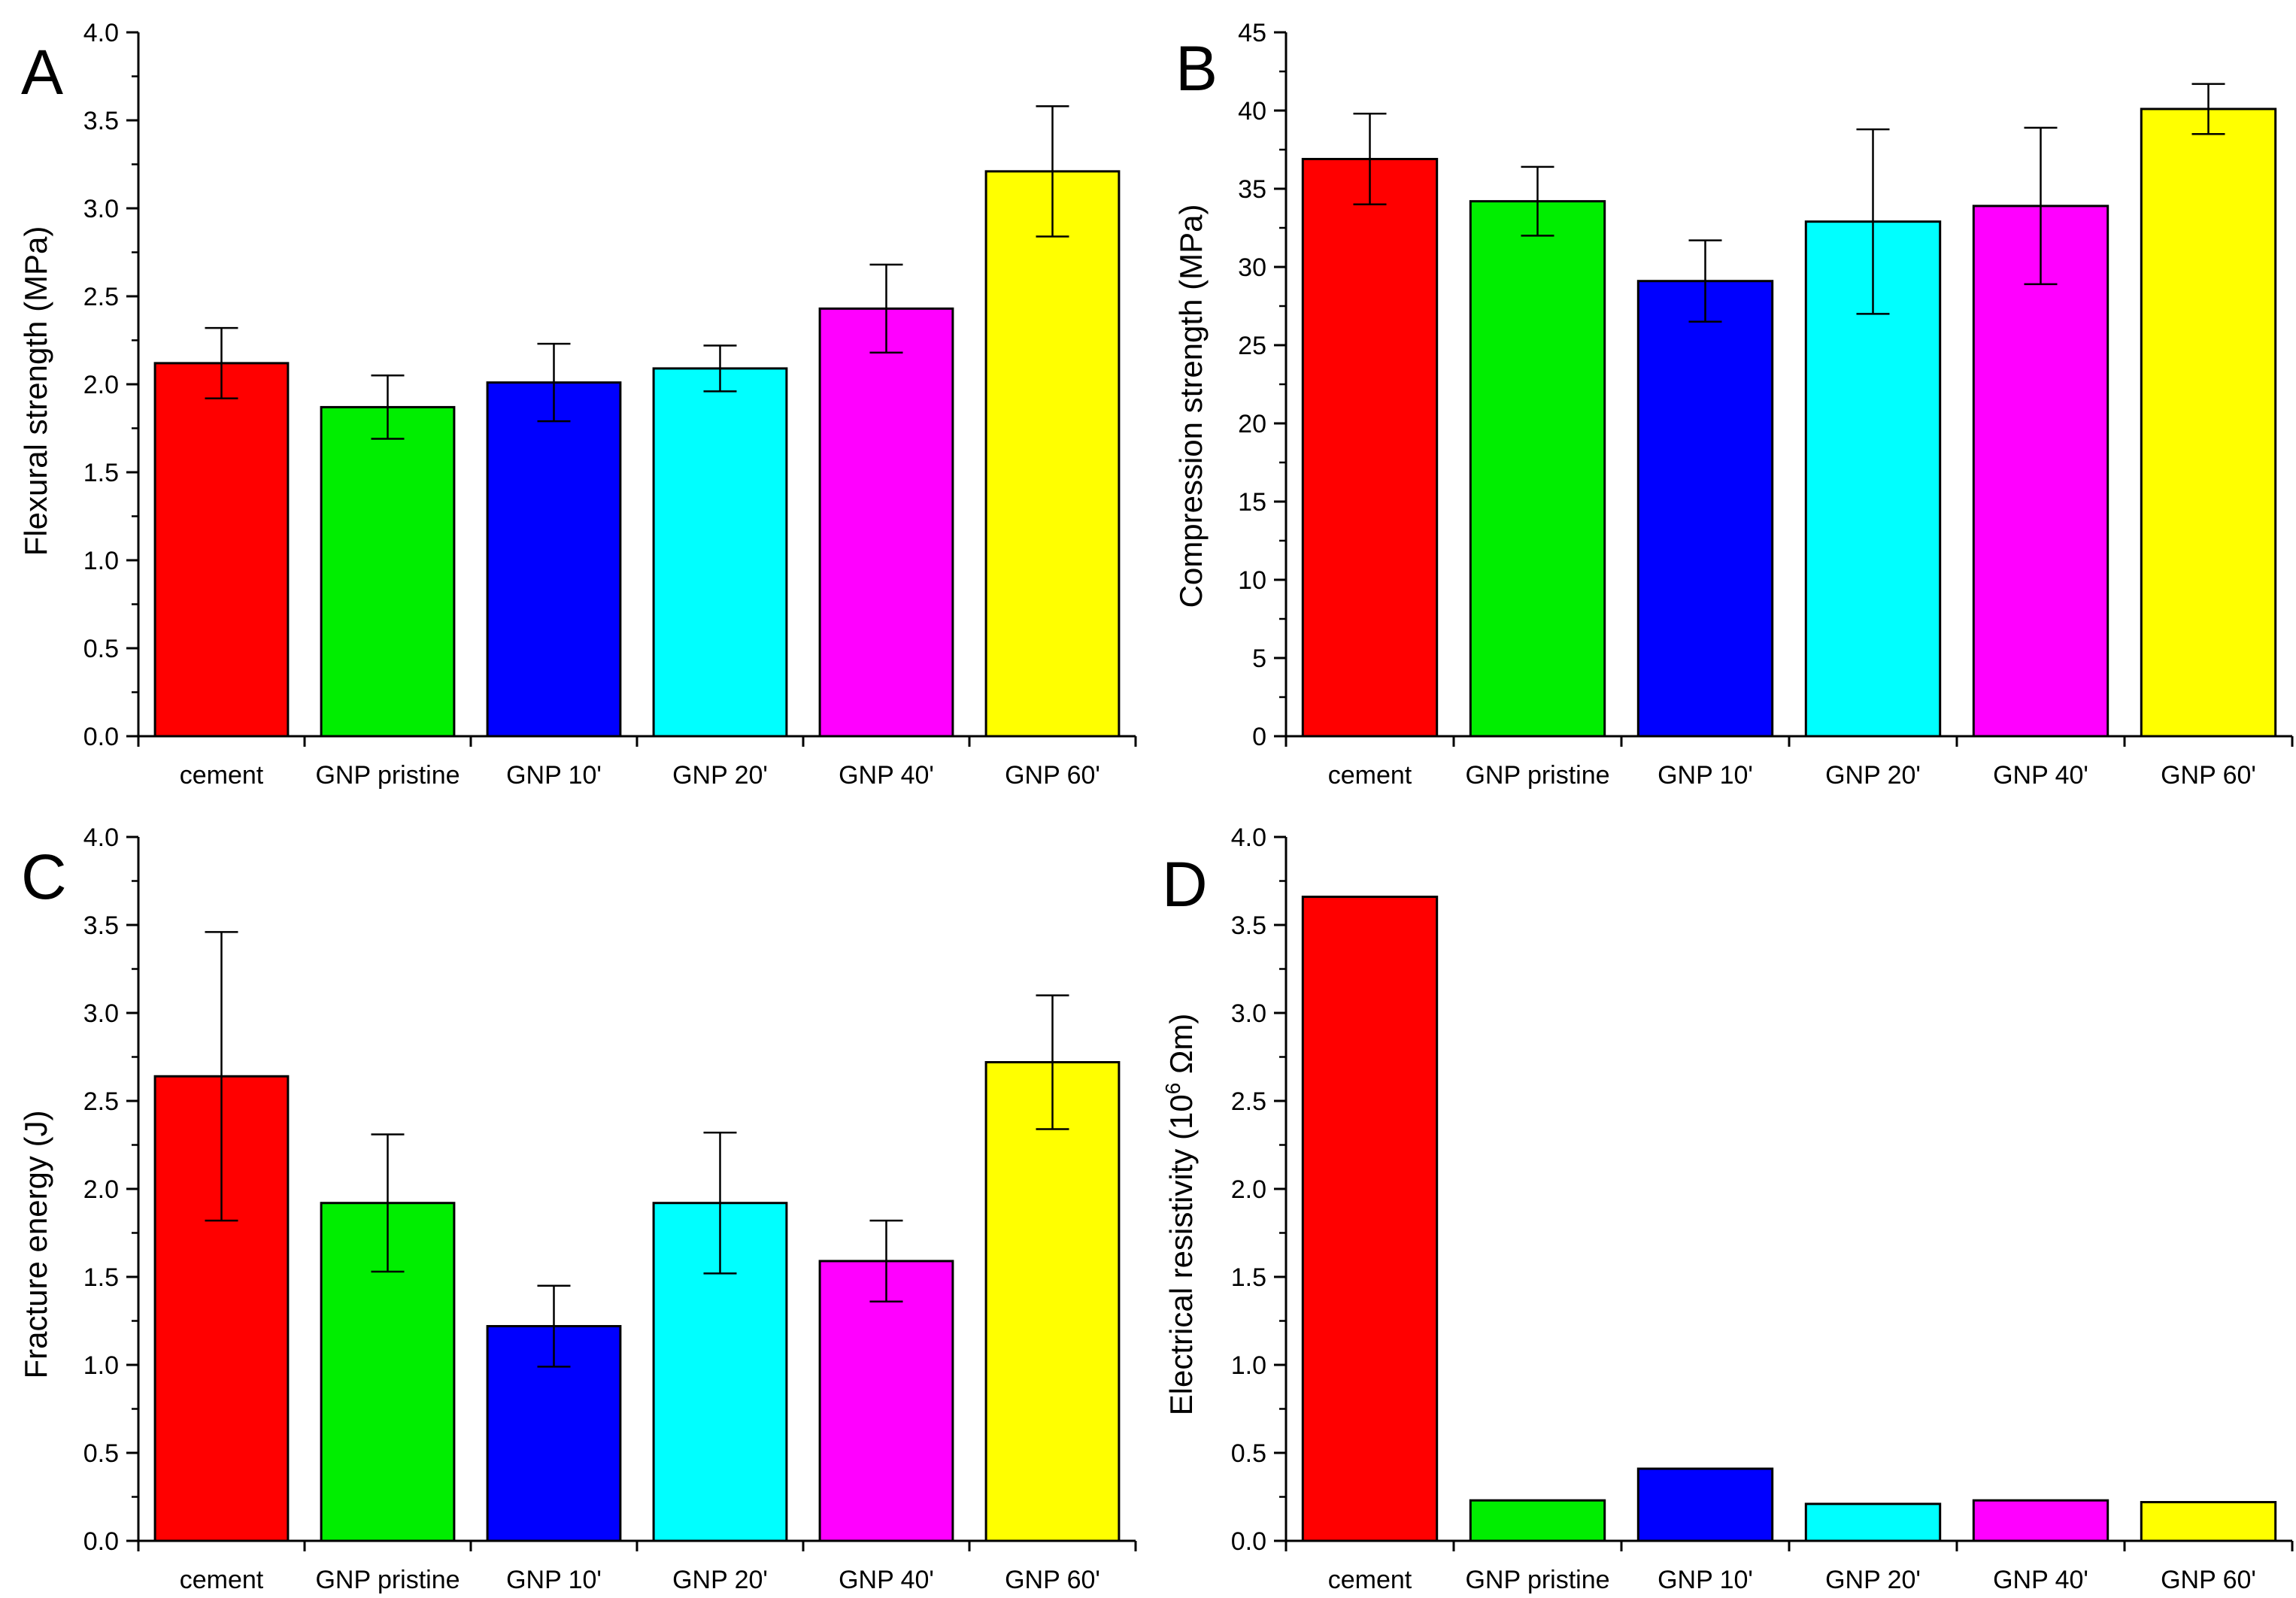 This screenshot has height=1598, width=2296. I want to click on panel-b-category-label-gnp-10: GNP 10', so click(1705, 775).